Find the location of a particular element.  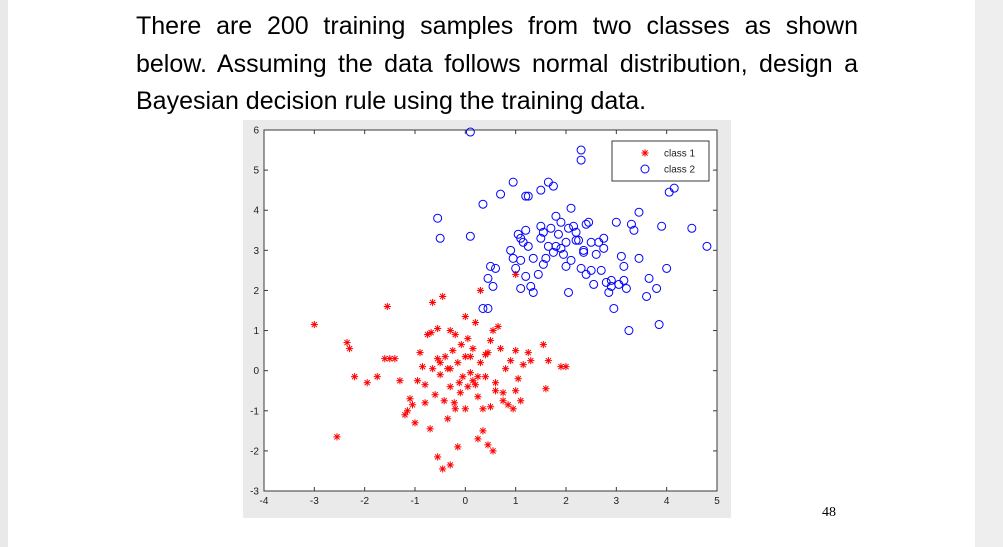

y-tick-labels: -3 -2 -1 0 1 2 3 4 5 6 is located at coordinates (254, 312).